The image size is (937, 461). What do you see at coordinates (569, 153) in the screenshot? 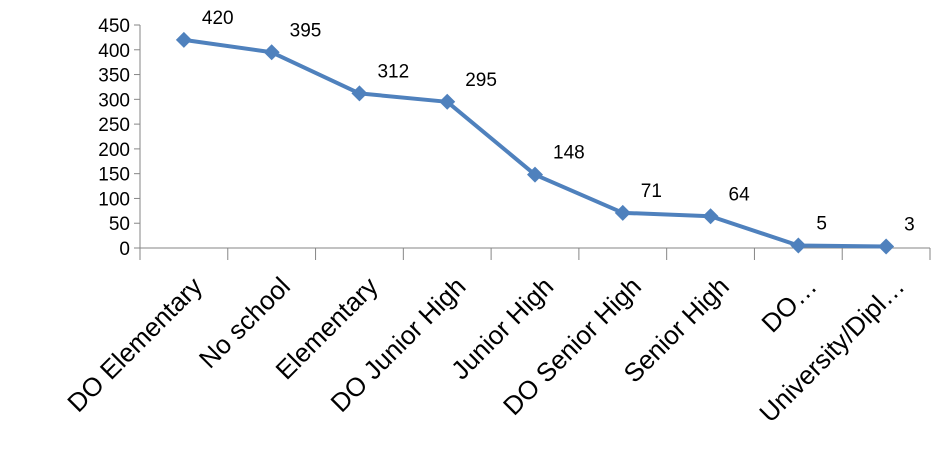
I see `data-label: 148` at bounding box center [569, 153].